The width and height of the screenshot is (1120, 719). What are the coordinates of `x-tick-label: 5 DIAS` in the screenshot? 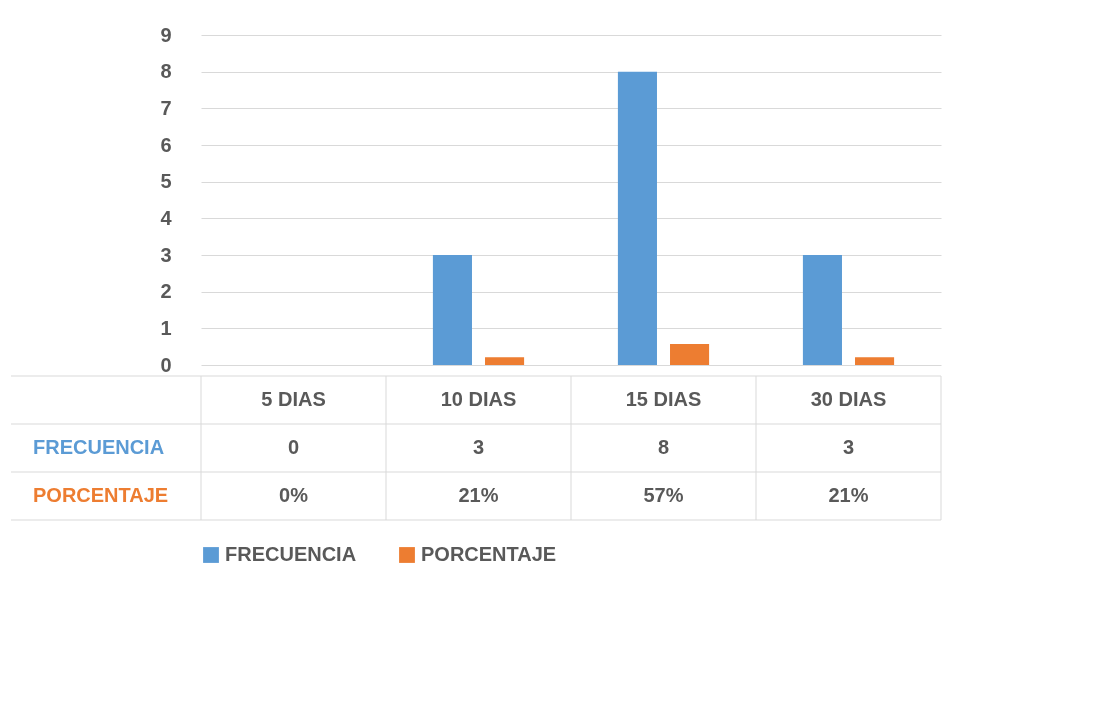 It's located at (293, 399).